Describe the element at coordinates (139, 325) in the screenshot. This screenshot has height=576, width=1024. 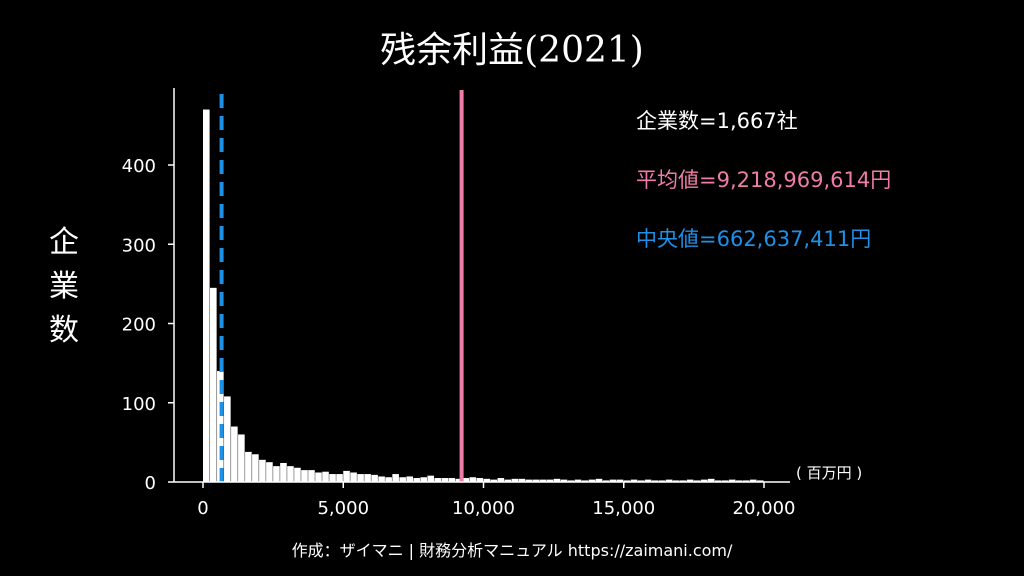
I see `y-tick-label: 200` at that location.